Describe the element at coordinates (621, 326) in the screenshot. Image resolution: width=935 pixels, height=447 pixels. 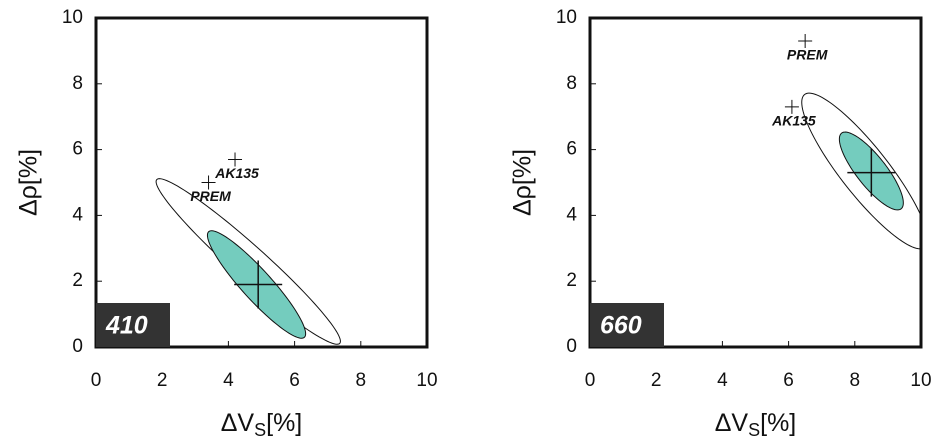
I see `panel-label: 660` at that location.